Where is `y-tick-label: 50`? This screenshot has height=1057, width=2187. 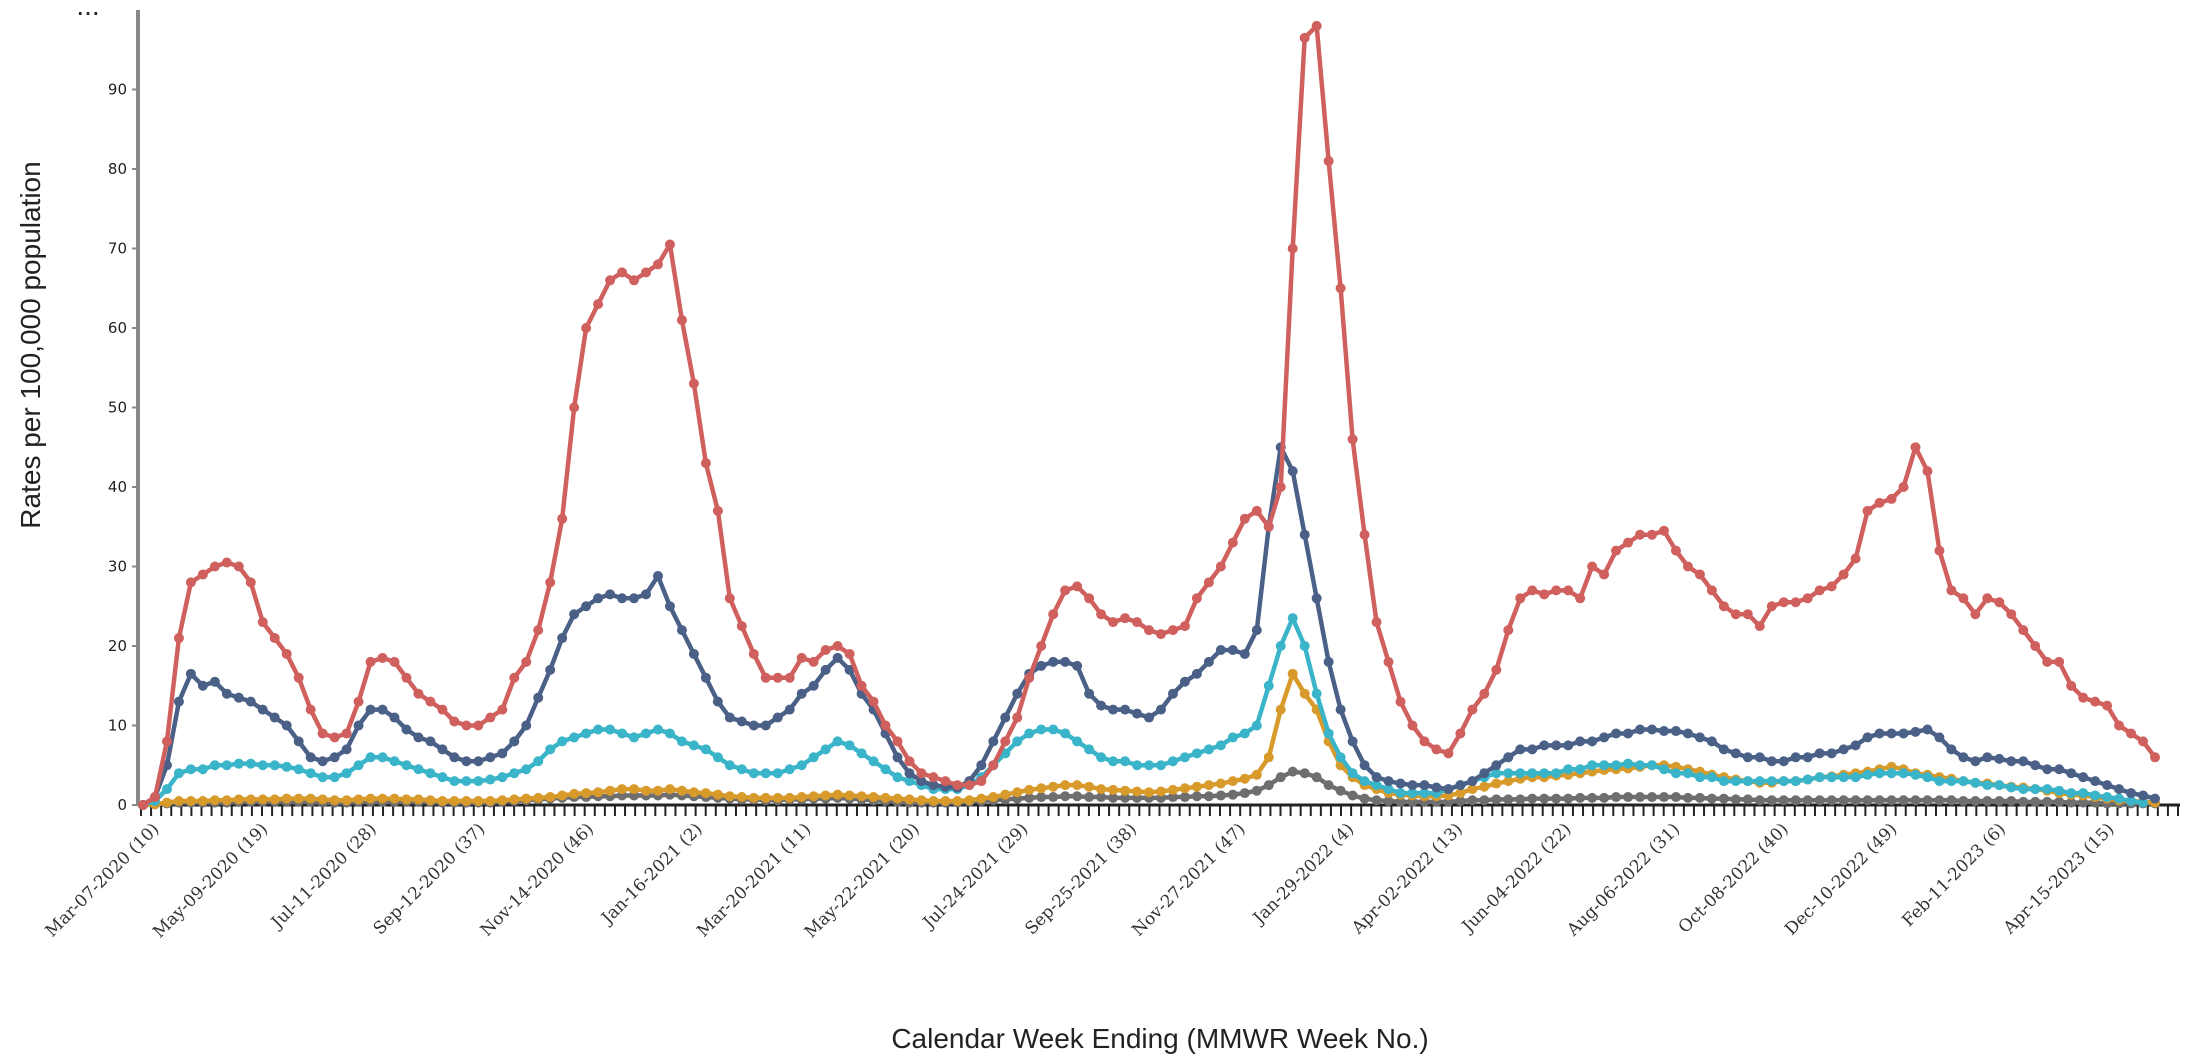 y-tick-label: 50 is located at coordinates (117, 408).